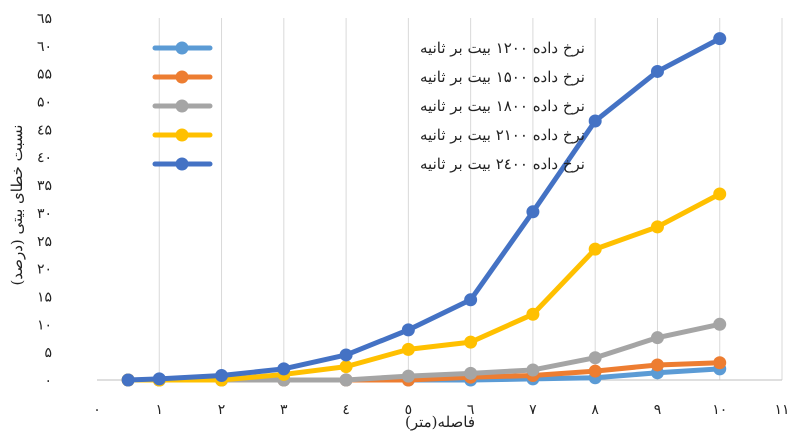 This screenshot has height=434, width=792. What do you see at coordinates (368, 77) in the screenshot?
I see `legend-item: نرخ داده ۱۵۰۰ بیت بر ثانیه` at bounding box center [368, 77].